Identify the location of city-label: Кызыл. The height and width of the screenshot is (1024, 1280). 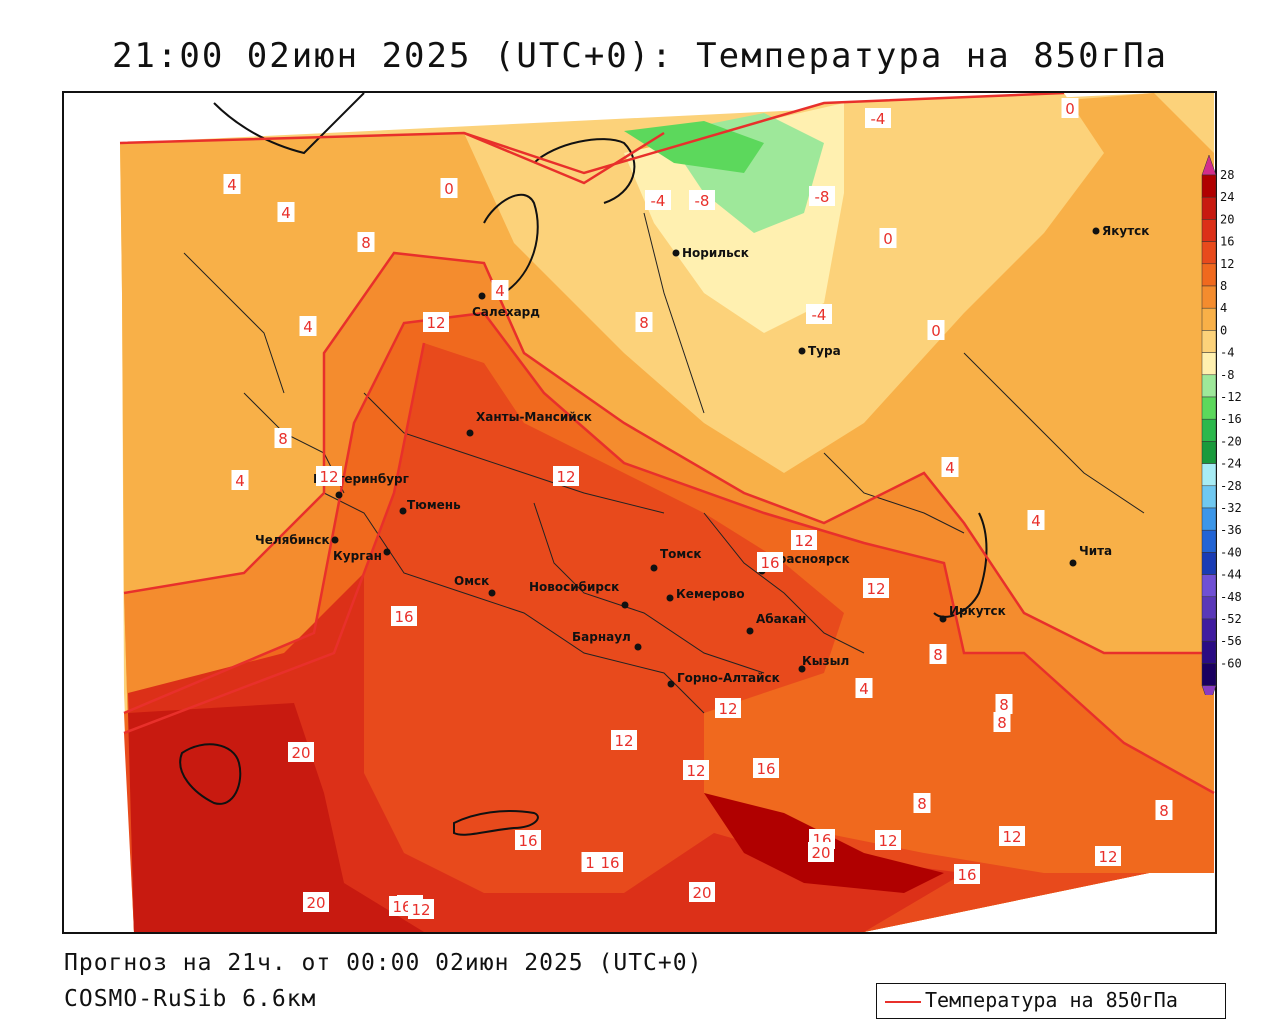
(825, 661).